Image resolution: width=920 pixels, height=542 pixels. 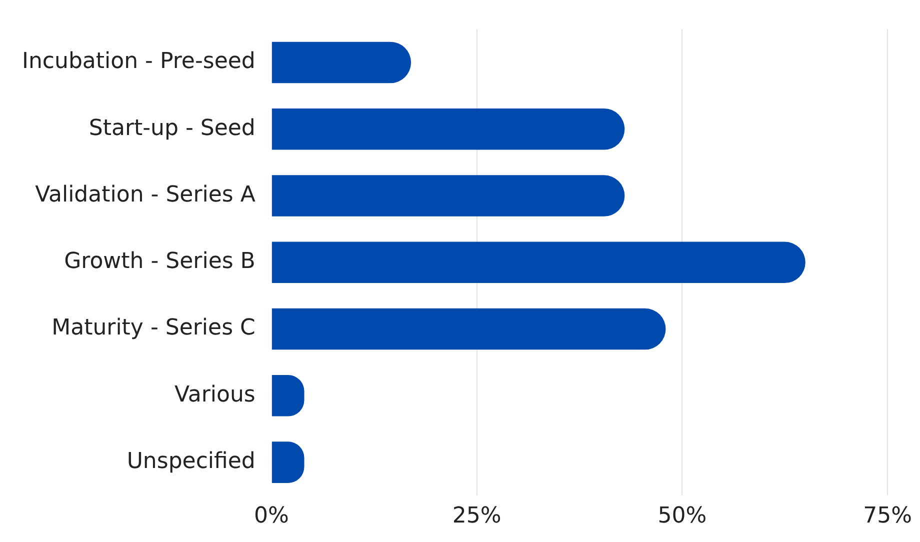 What do you see at coordinates (145, 195) in the screenshot?
I see `y-tick-label: Validation - Series A` at bounding box center [145, 195].